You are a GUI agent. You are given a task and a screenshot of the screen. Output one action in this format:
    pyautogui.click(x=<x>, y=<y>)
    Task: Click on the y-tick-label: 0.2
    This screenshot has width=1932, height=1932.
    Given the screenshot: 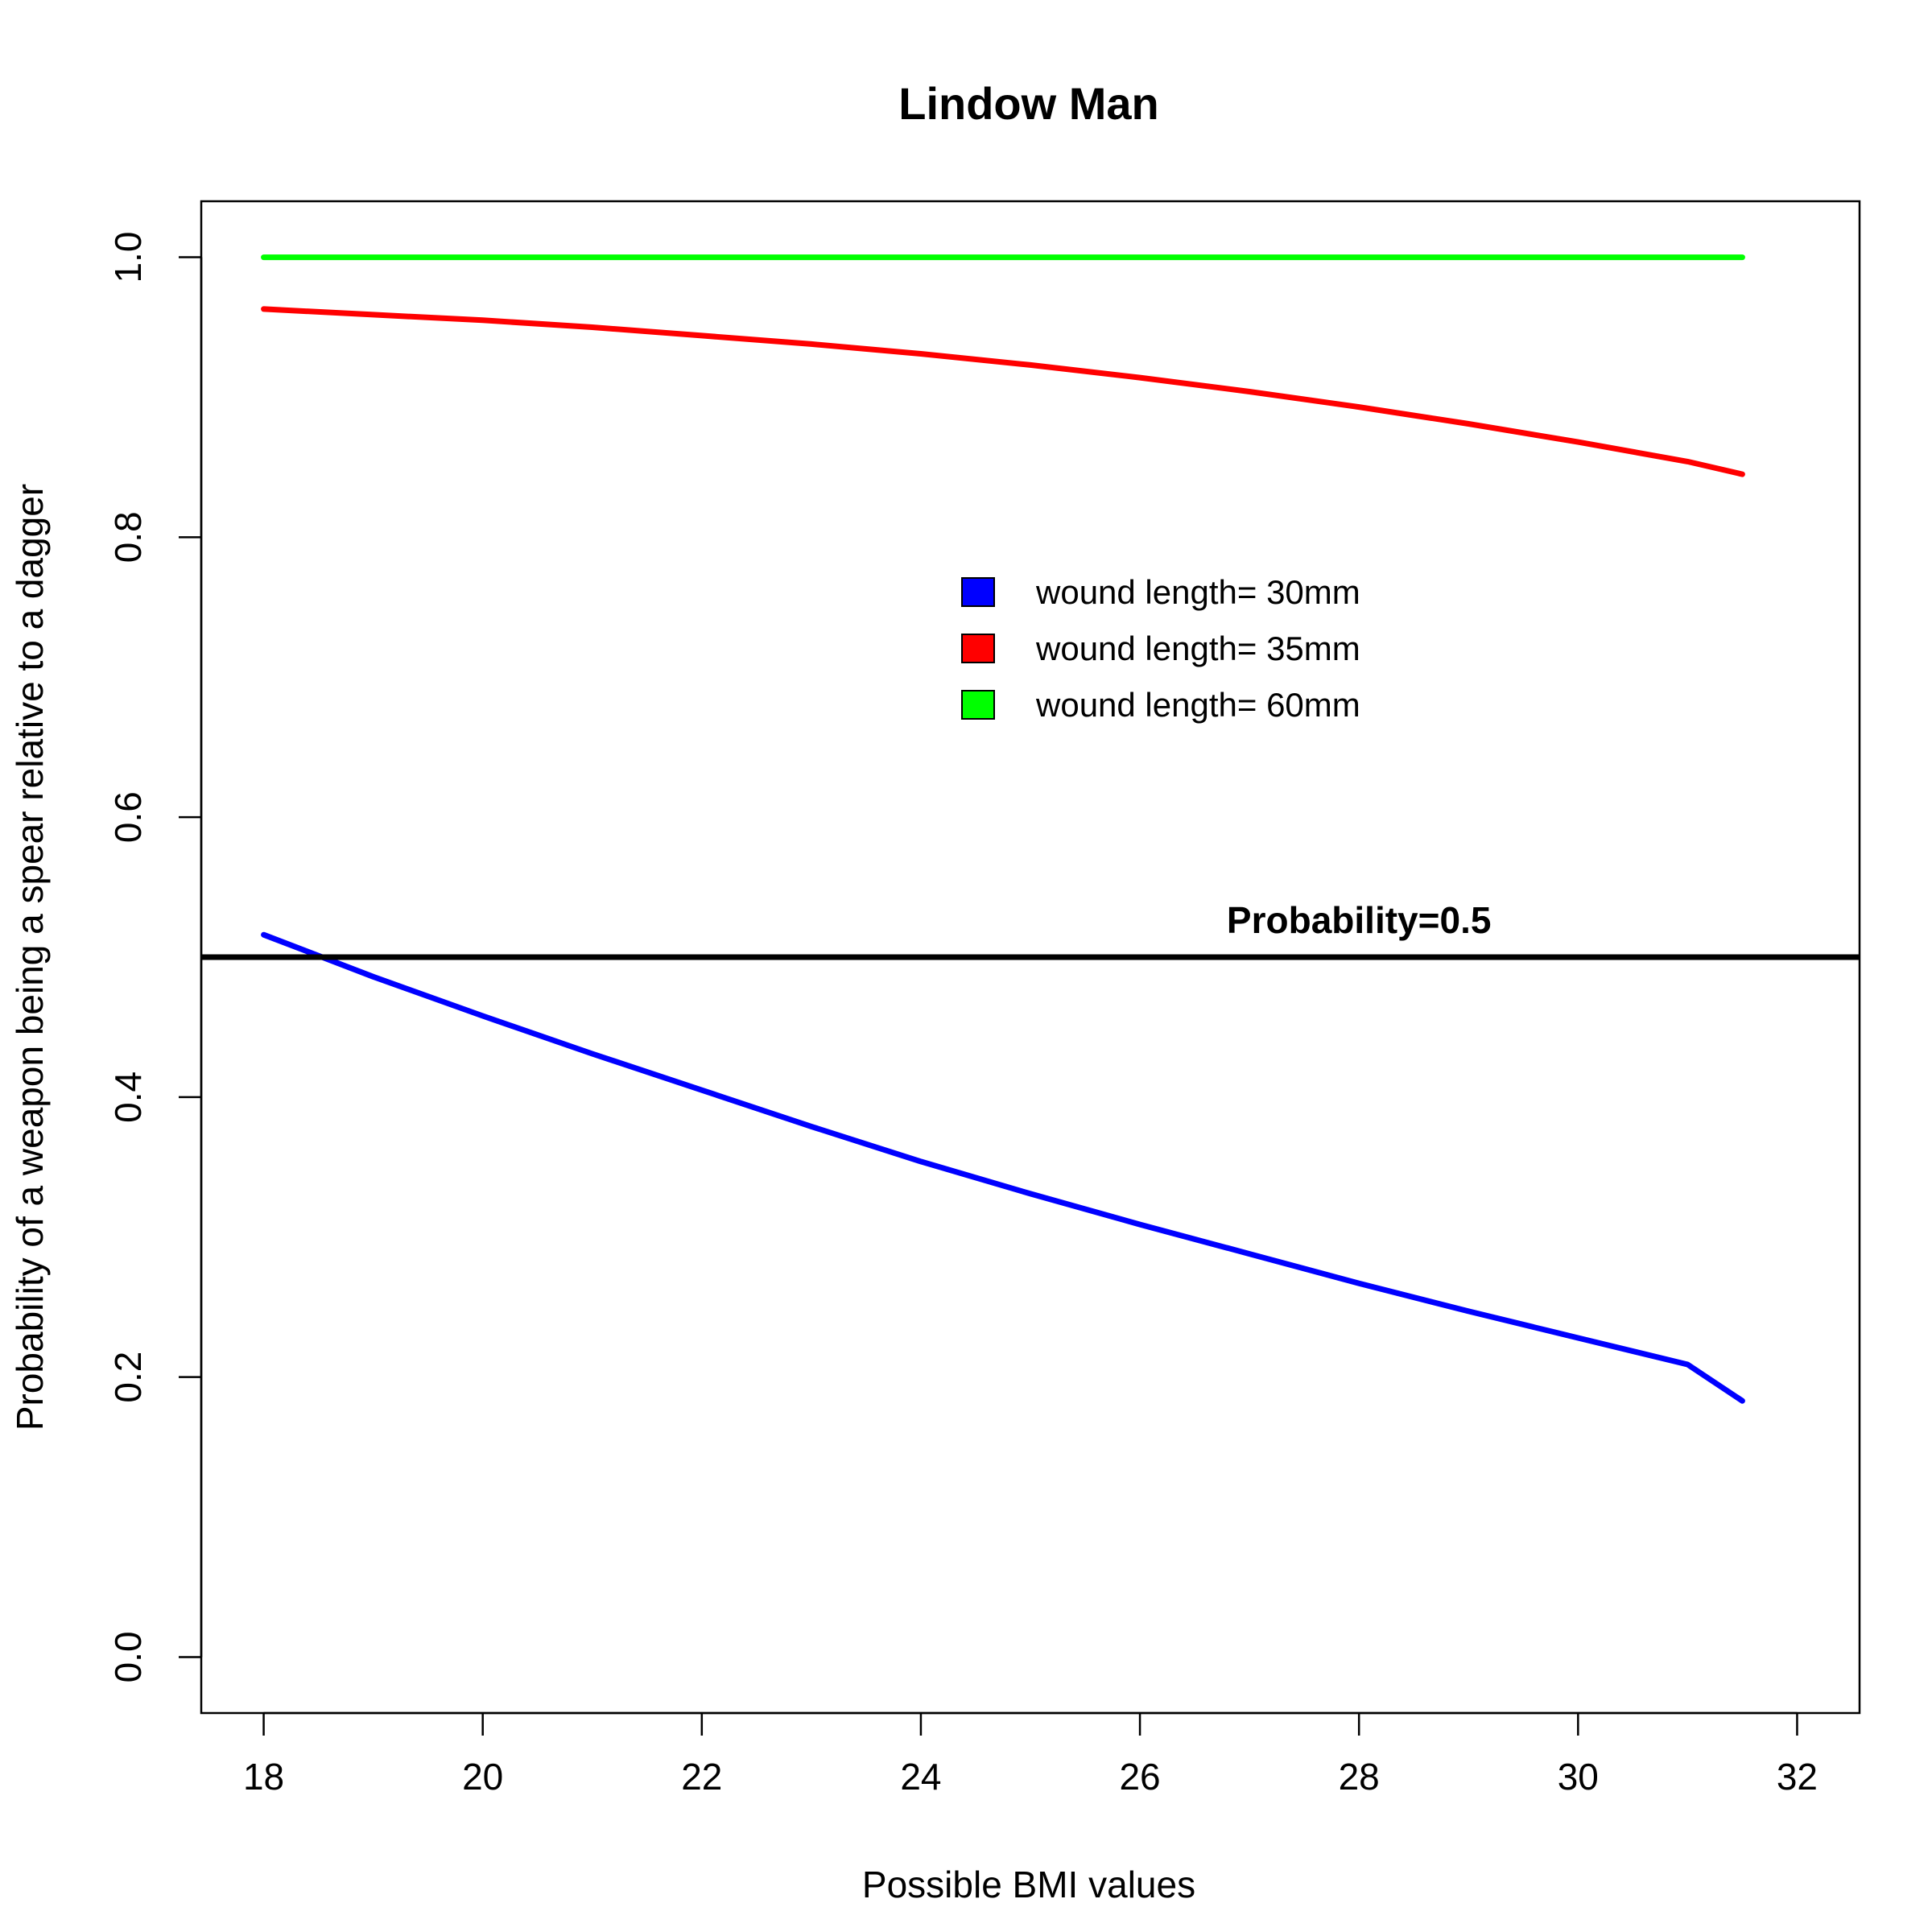 What is the action you would take?
    pyautogui.click(x=128, y=1377)
    